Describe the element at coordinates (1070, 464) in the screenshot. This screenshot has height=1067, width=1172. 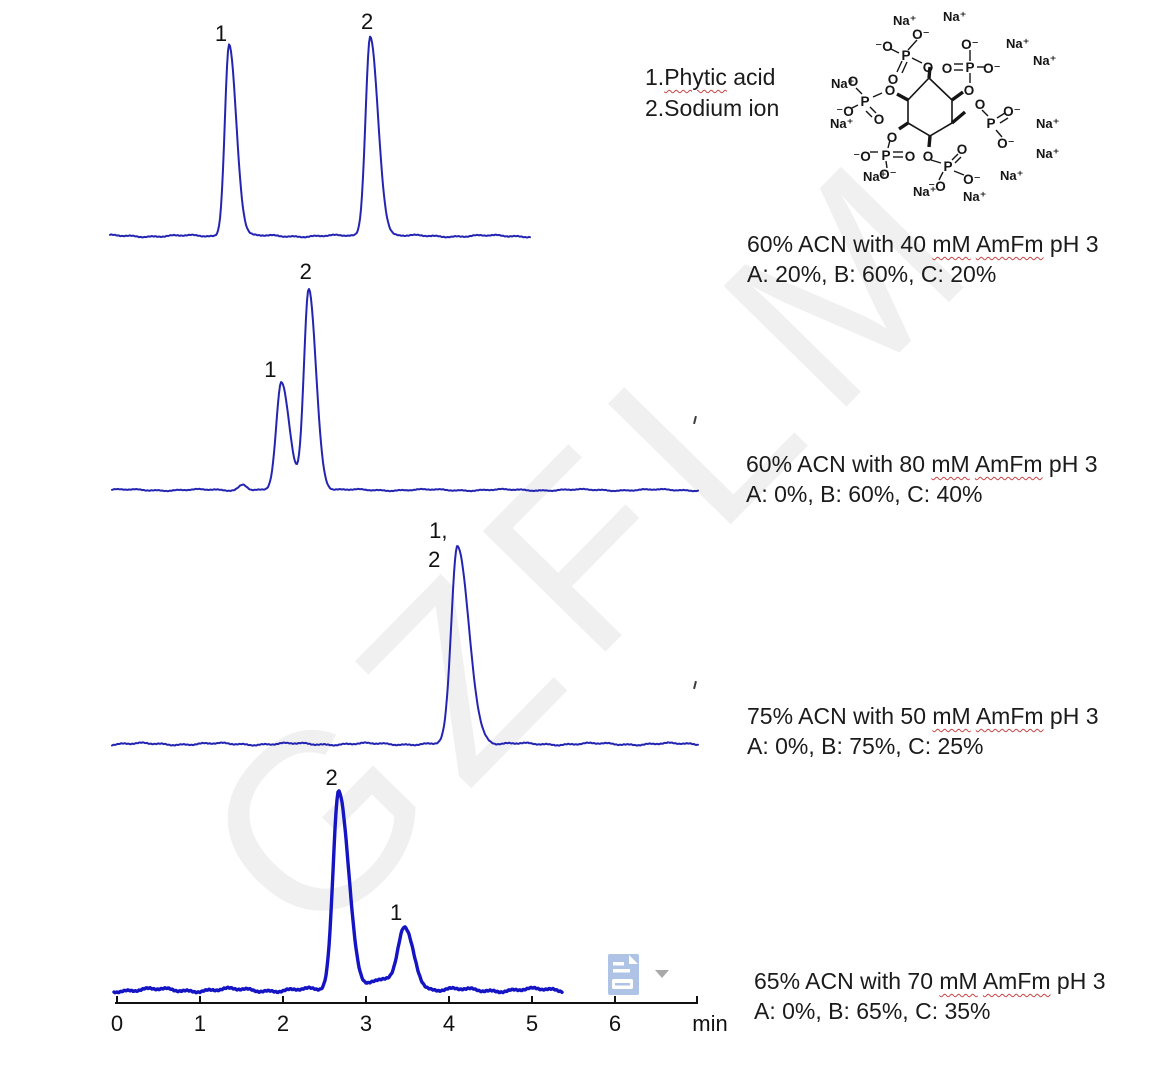
I see `condition-2-ph: pH 3` at that location.